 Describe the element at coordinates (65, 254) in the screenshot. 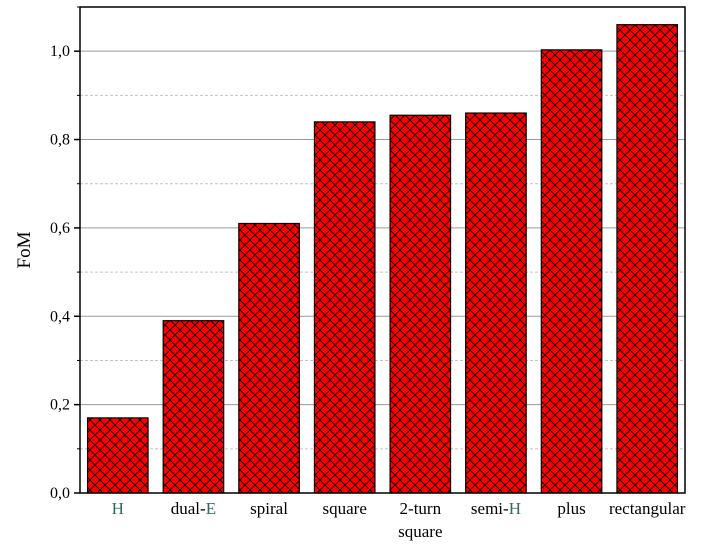

I see `y-axis: 0,0 0,2 0,4 0,6 0,8 1,0` at that location.